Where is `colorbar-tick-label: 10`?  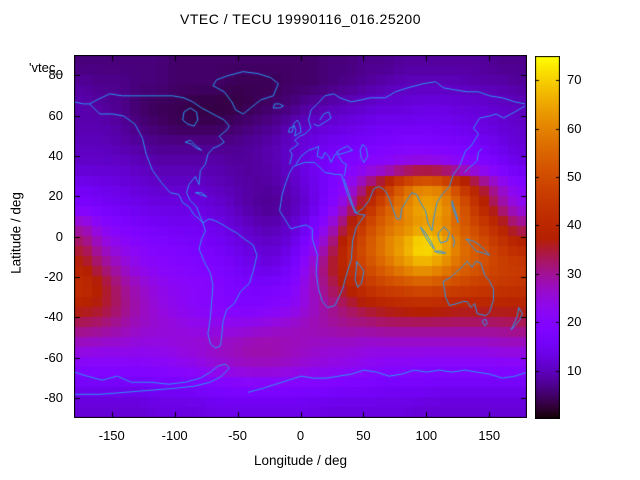 colorbar-tick-label: 10 is located at coordinates (574, 370).